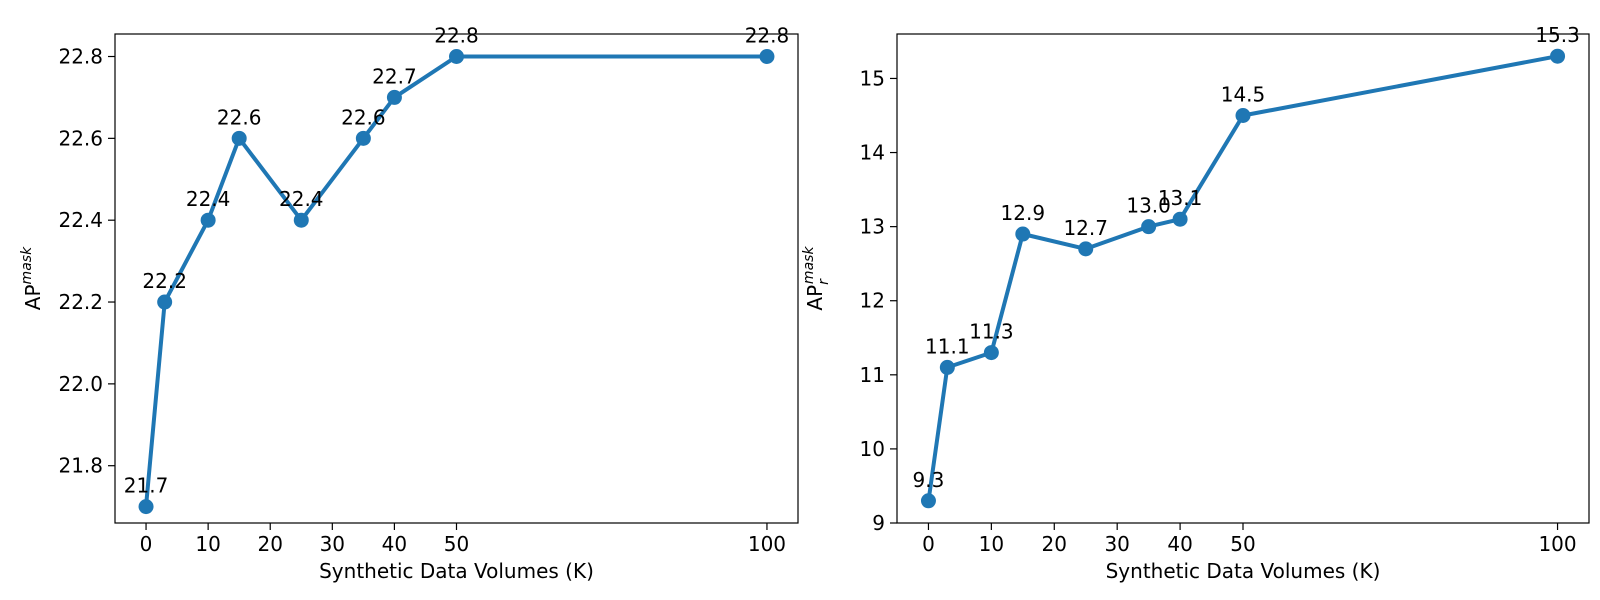 This screenshot has height=600, width=1600. Describe the element at coordinates (929, 480) in the screenshot. I see `data-label: 9.3` at that location.